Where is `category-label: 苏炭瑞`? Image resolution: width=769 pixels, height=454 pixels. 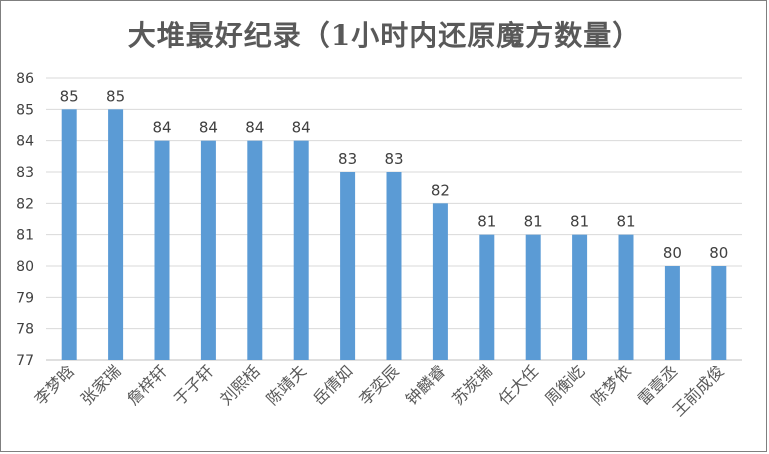
category-label: 苏炭瑞 is located at coordinates (471, 384).